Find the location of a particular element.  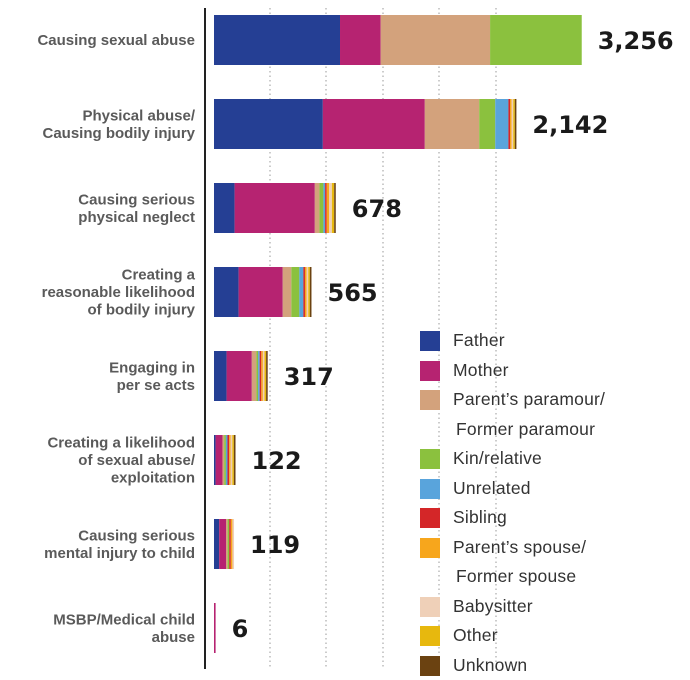

legend-item: Sibling is located at coordinates (550, 518).